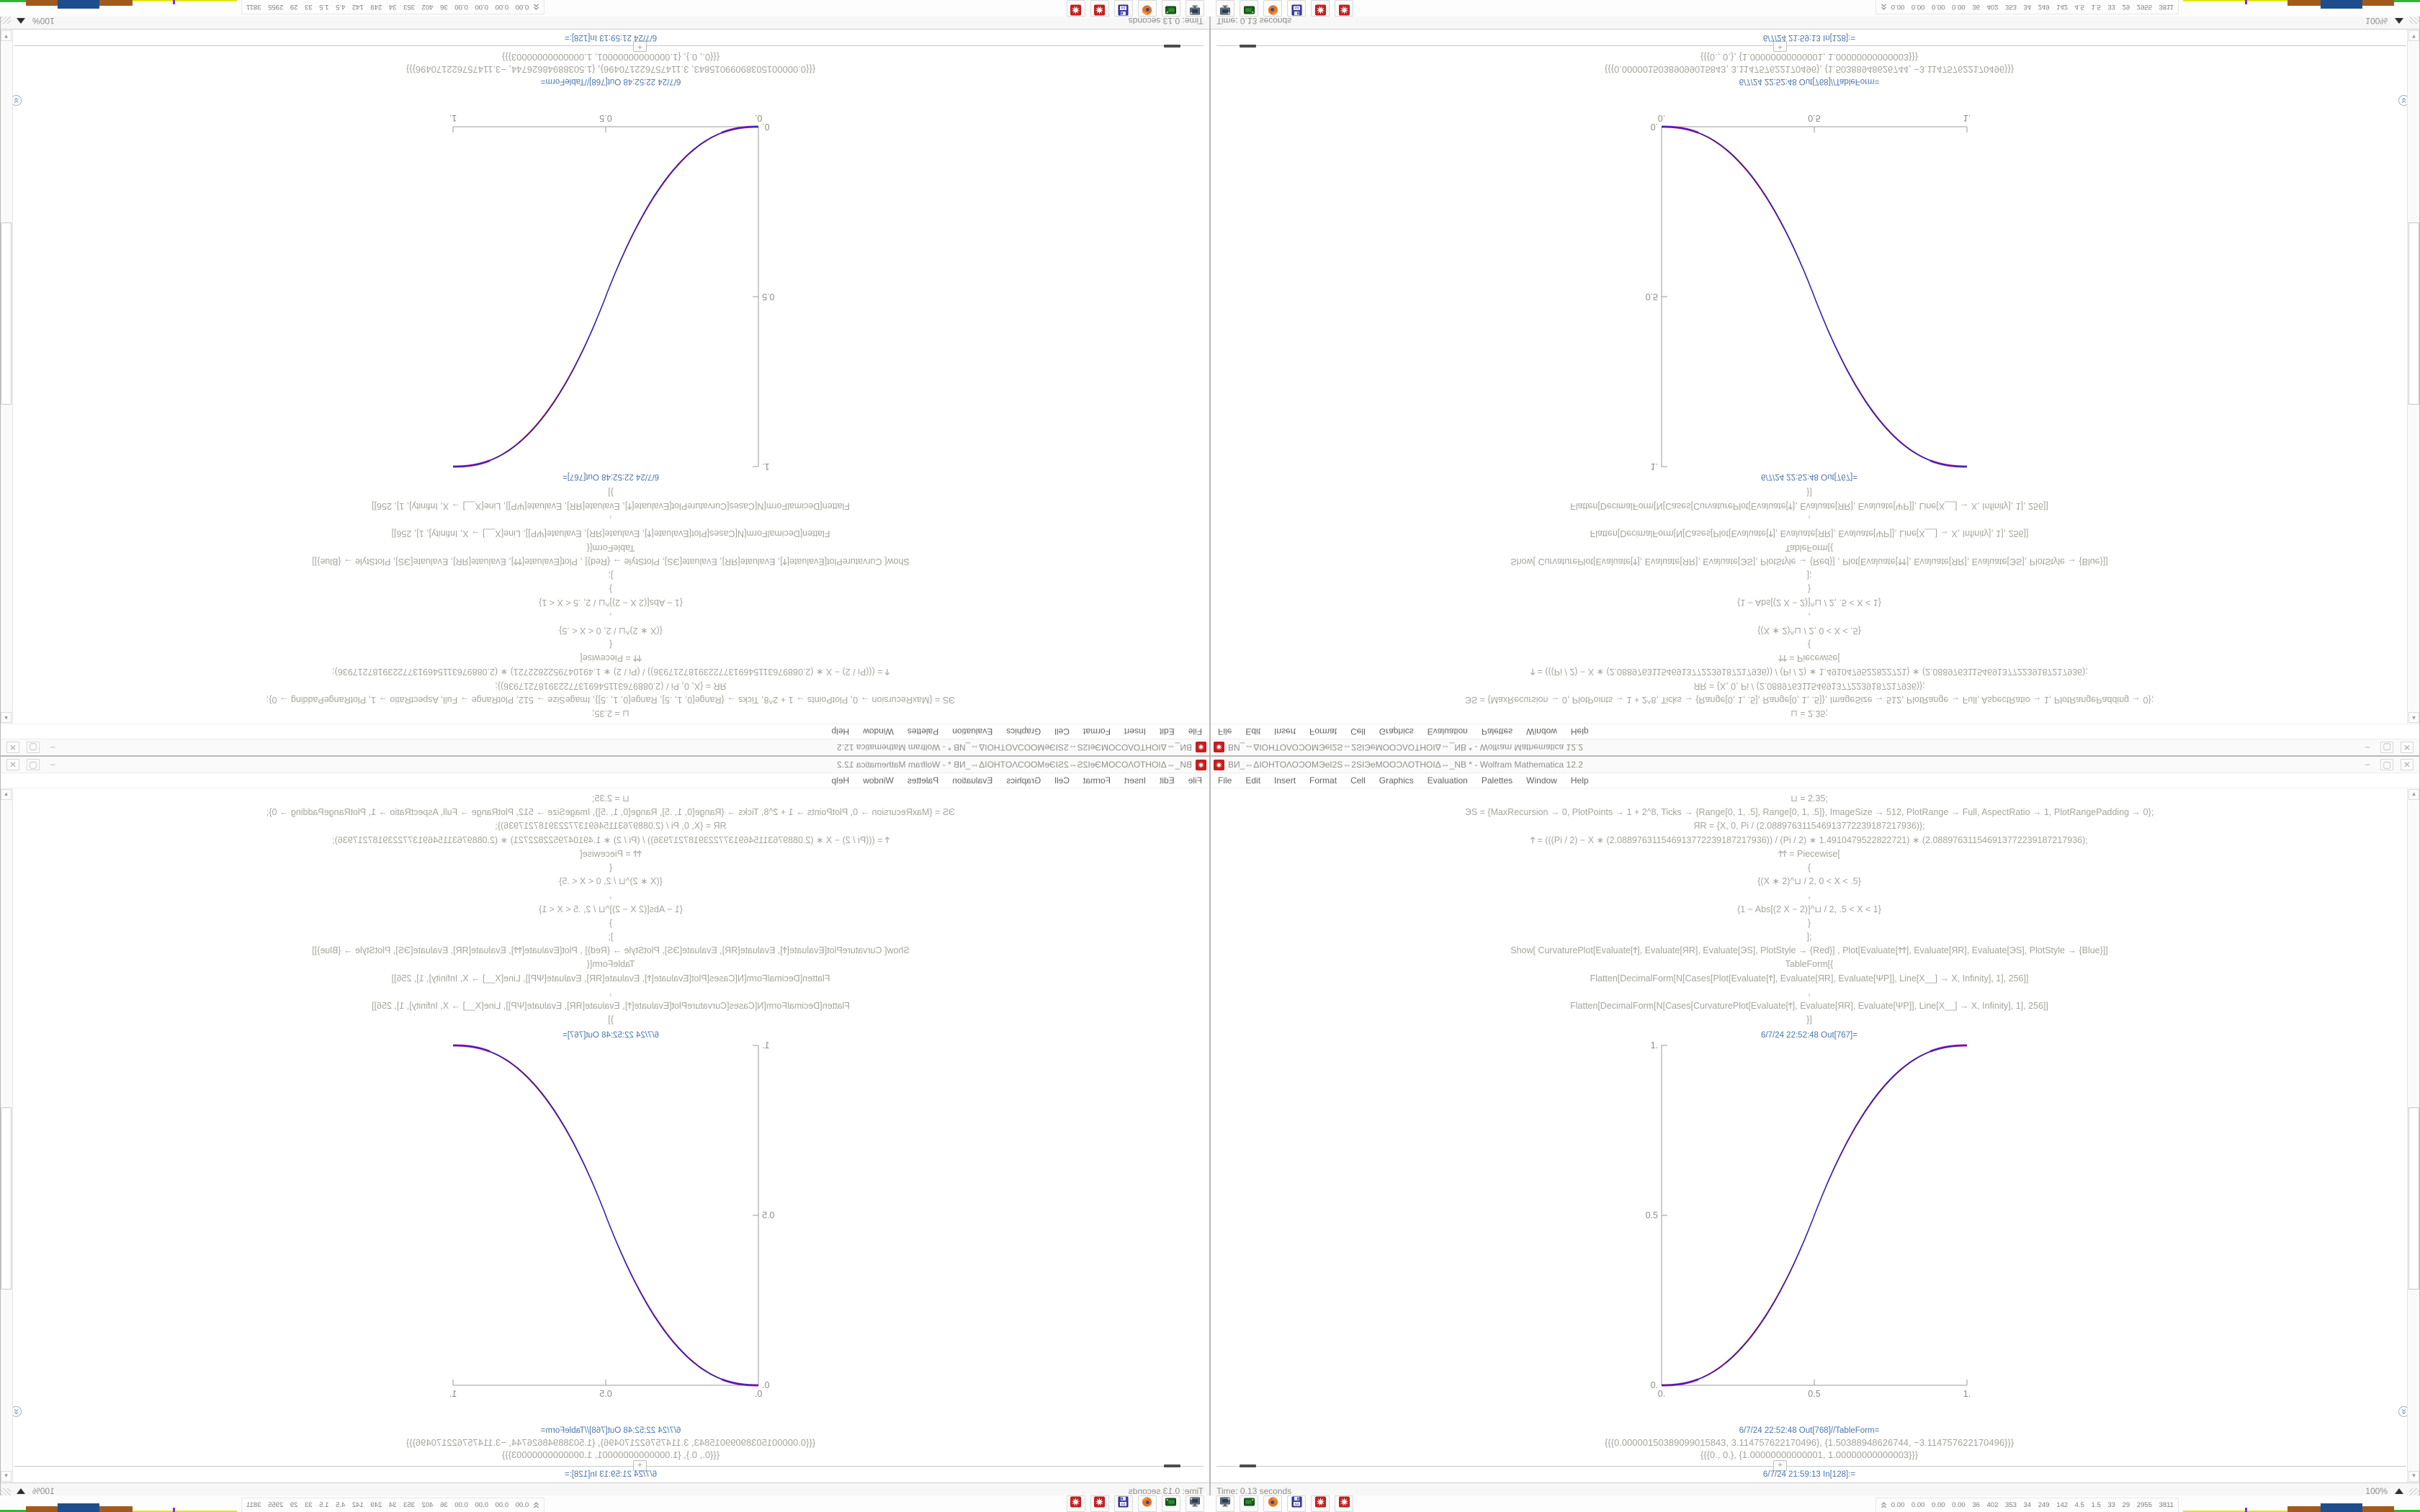 The height and width of the screenshot is (1512, 2420). I want to click on menu-graphics: Graphics, so click(1396, 780).